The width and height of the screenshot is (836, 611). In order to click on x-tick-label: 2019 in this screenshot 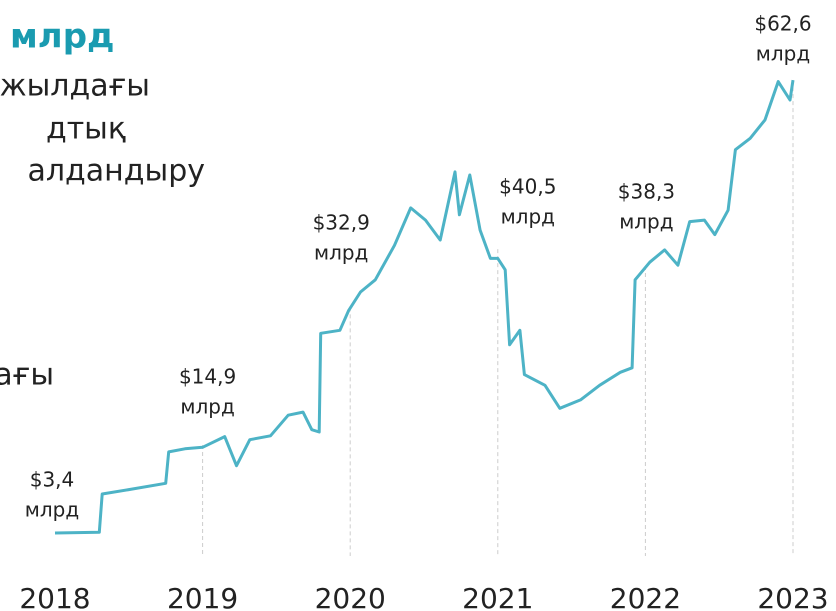, I will do `click(202, 596)`.